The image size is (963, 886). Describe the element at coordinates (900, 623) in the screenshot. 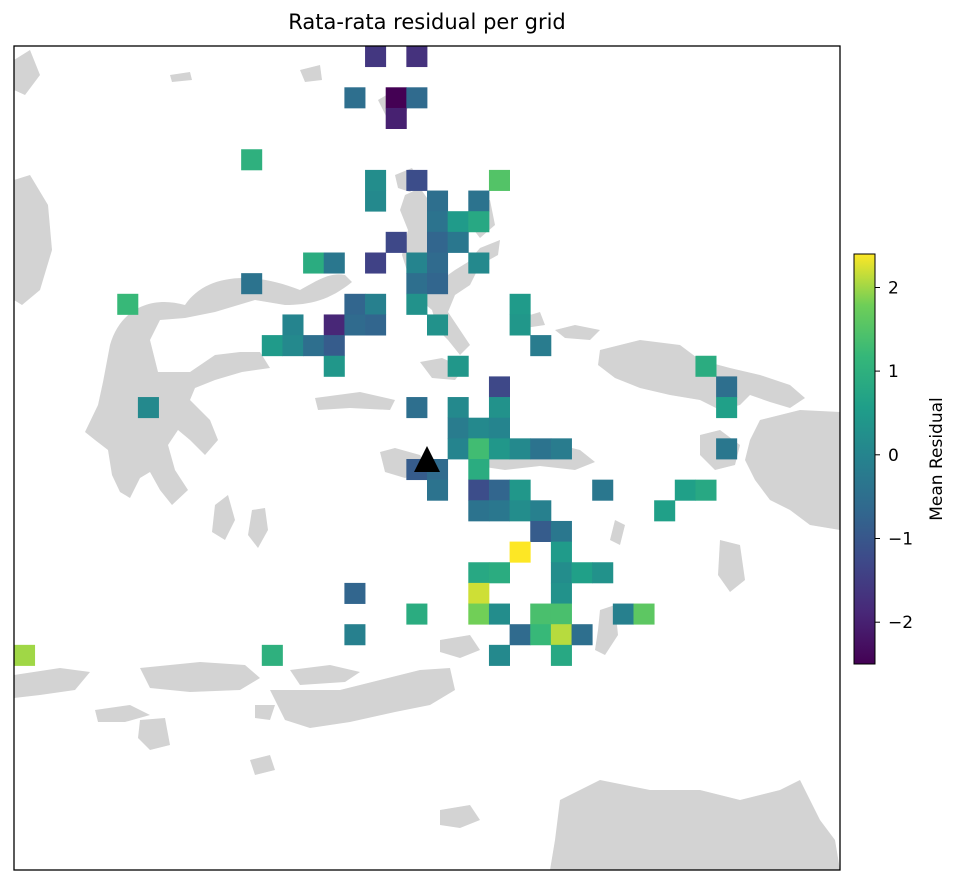

I see `colorbar-tick-label: −2` at that location.